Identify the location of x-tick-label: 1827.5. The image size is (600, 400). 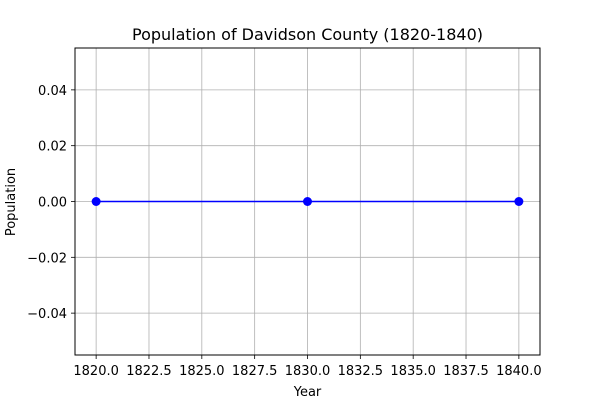
(255, 371).